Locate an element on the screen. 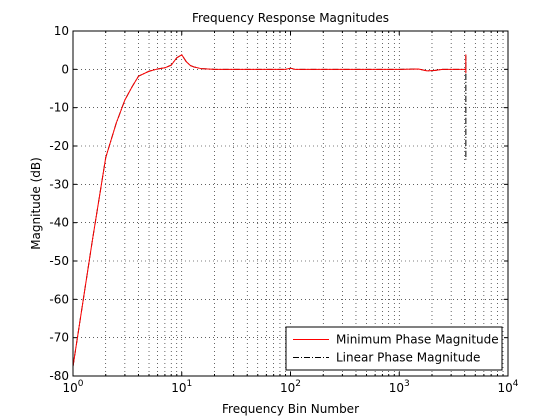 This screenshot has height=420, width=560. y-tick-label: -40 is located at coordinates (59, 223).